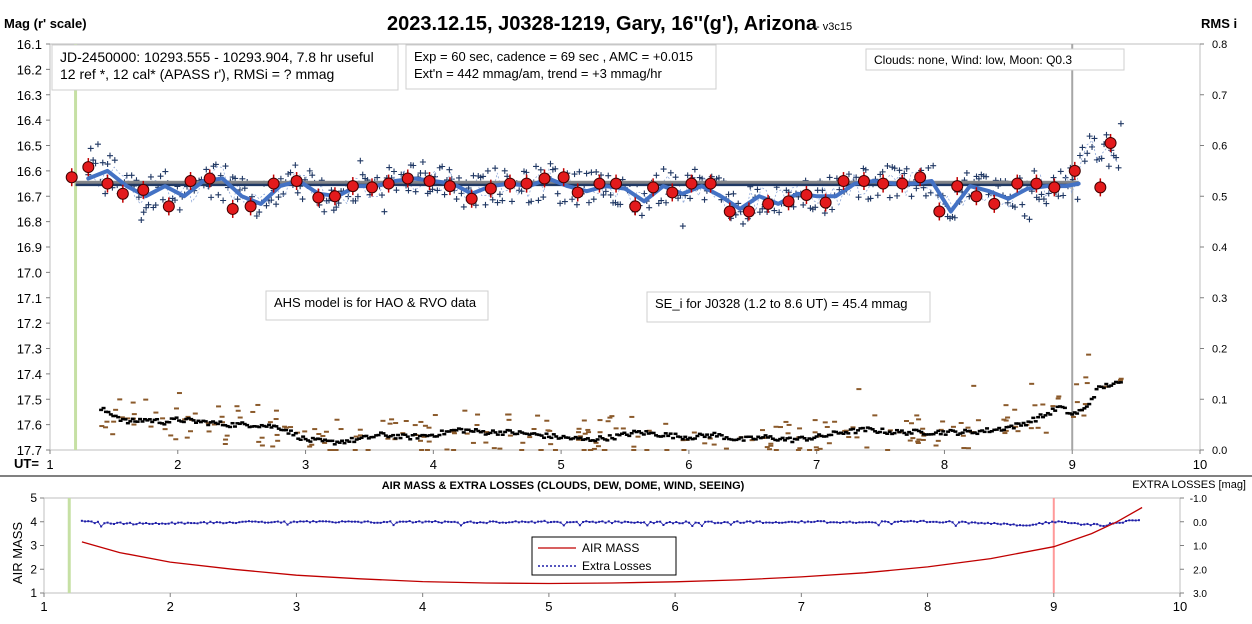 The image size is (1252, 624). I want to click on x-tick-label: 2, so click(177, 464).